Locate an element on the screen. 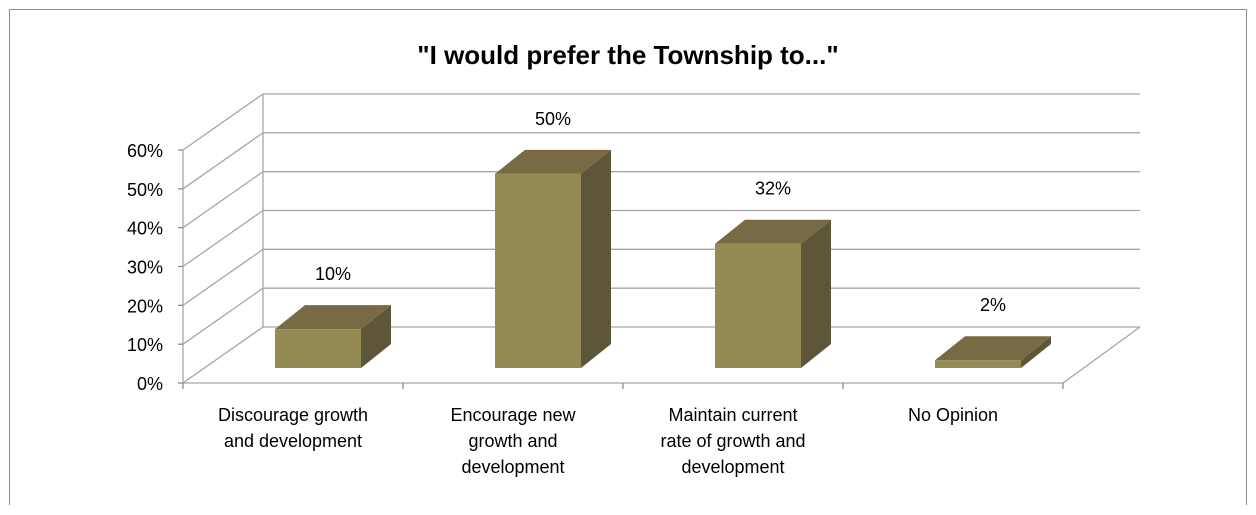 Image resolution: width=1256 pixels, height=515 pixels. data-label: 50% is located at coordinates (553, 119).